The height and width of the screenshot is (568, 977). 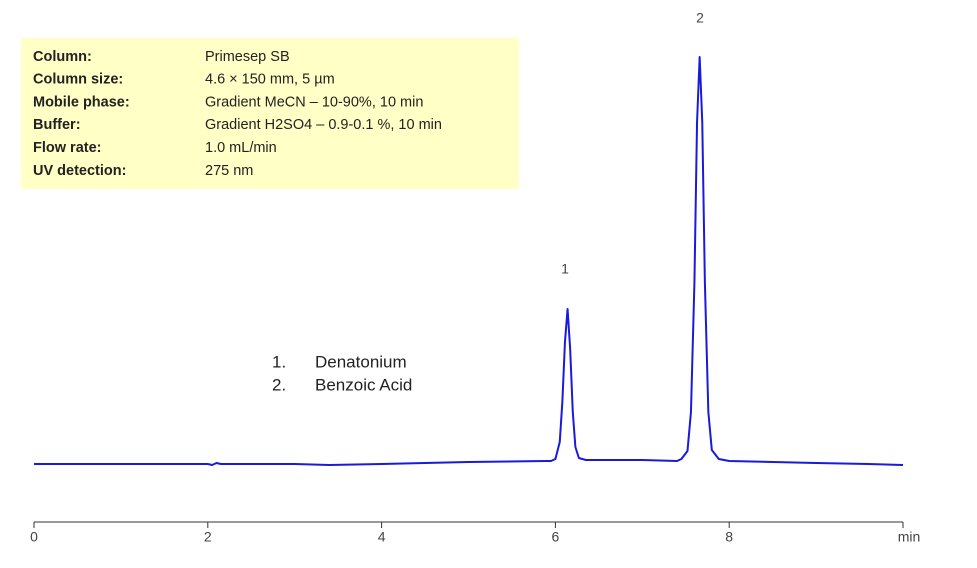 I want to click on condition-key: Buffer:, so click(x=57, y=125).